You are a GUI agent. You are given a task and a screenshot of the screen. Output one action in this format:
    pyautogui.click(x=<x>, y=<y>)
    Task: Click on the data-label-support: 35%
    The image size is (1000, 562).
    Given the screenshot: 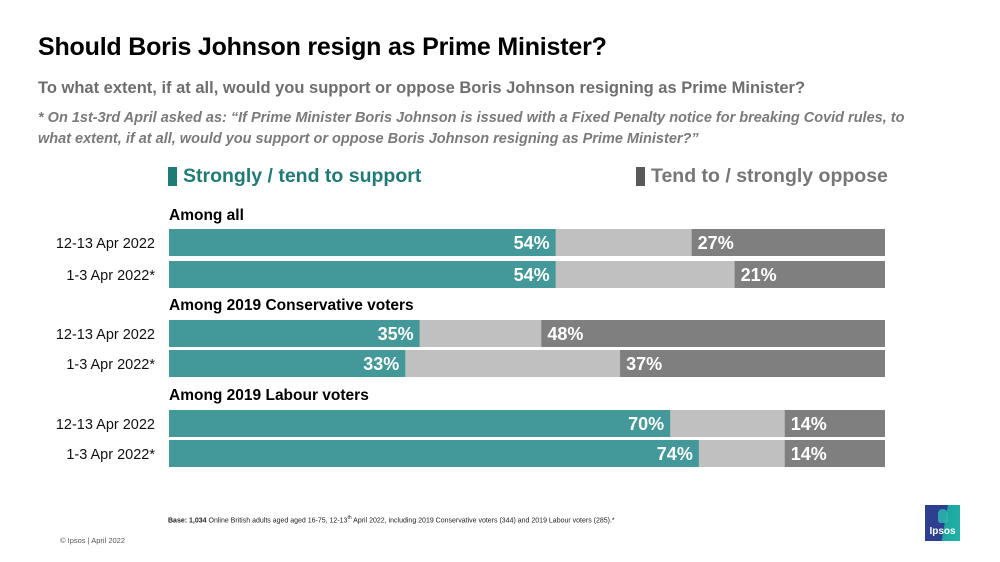 What is the action you would take?
    pyautogui.click(x=396, y=334)
    